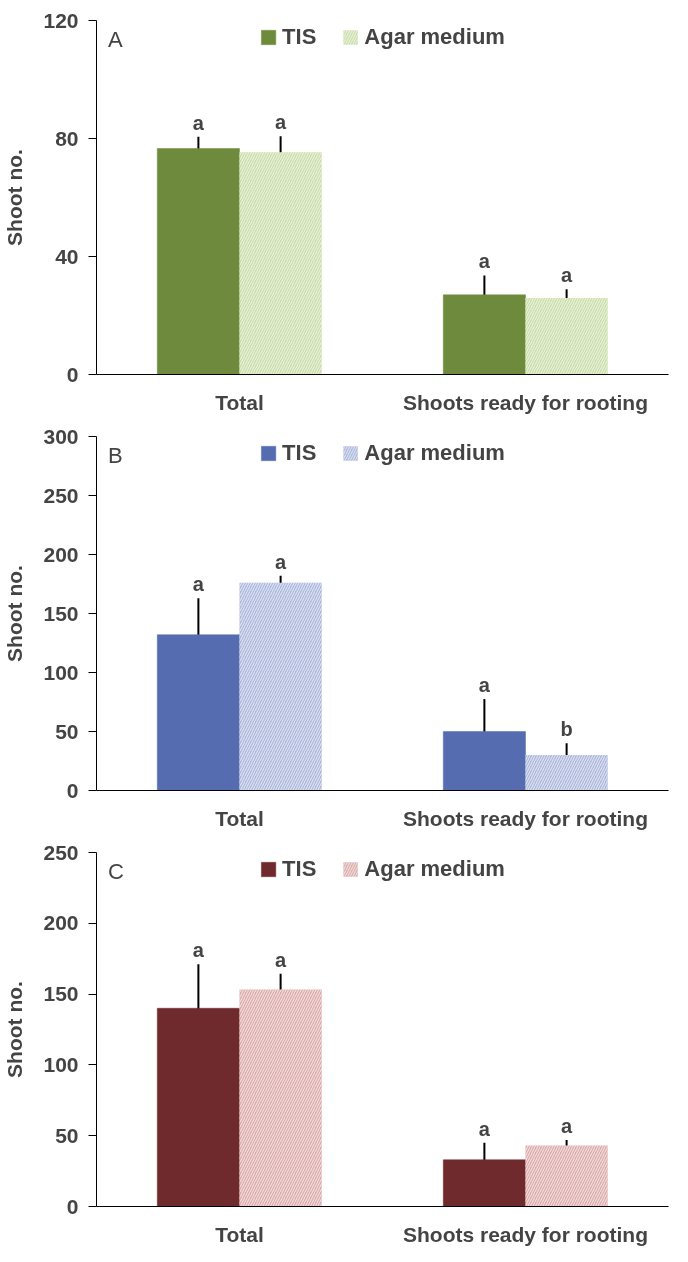  I want to click on chart-title: A, so click(115, 39).